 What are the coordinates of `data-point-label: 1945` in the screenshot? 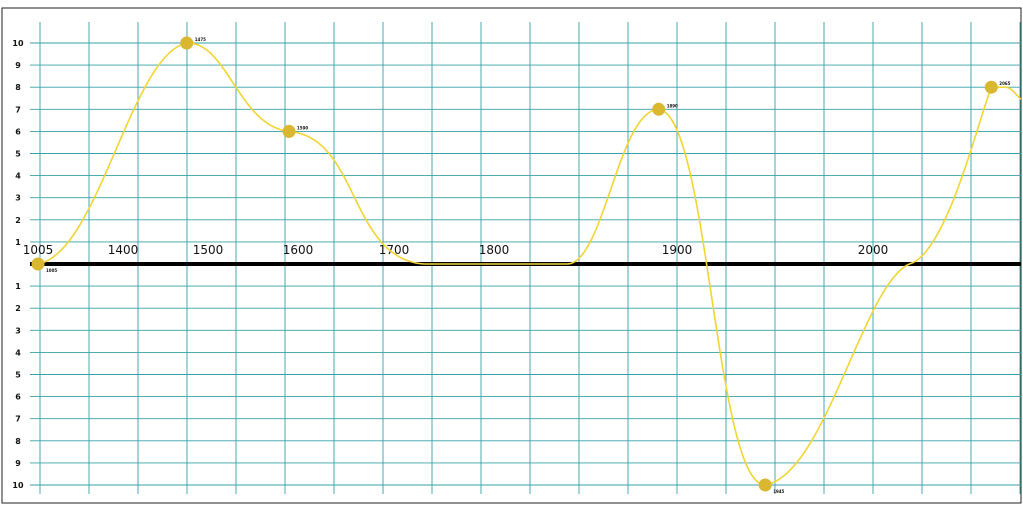 It's located at (778, 491).